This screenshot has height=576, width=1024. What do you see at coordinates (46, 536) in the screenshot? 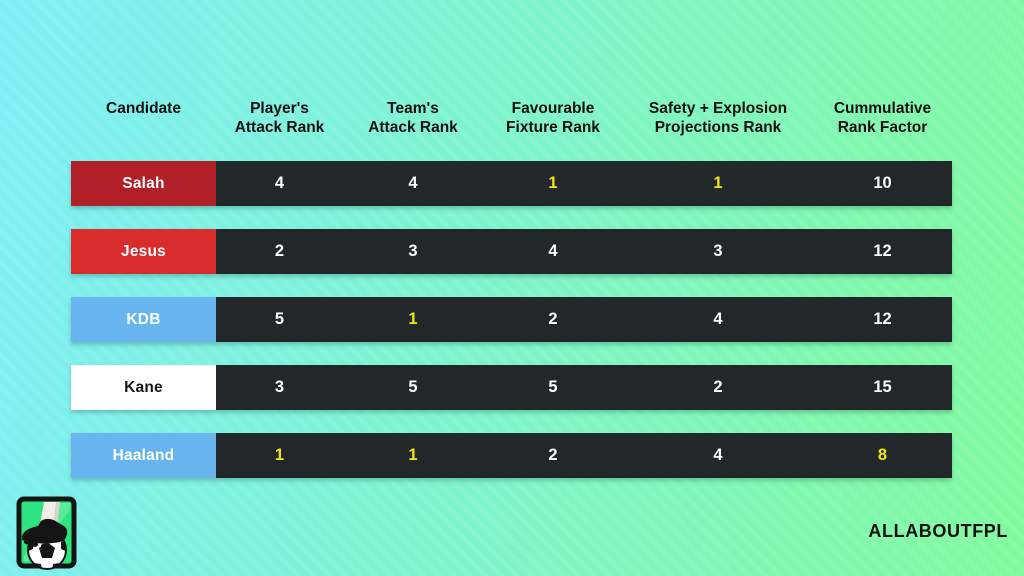
I see `boot-on-ball-logo-icon` at bounding box center [46, 536].